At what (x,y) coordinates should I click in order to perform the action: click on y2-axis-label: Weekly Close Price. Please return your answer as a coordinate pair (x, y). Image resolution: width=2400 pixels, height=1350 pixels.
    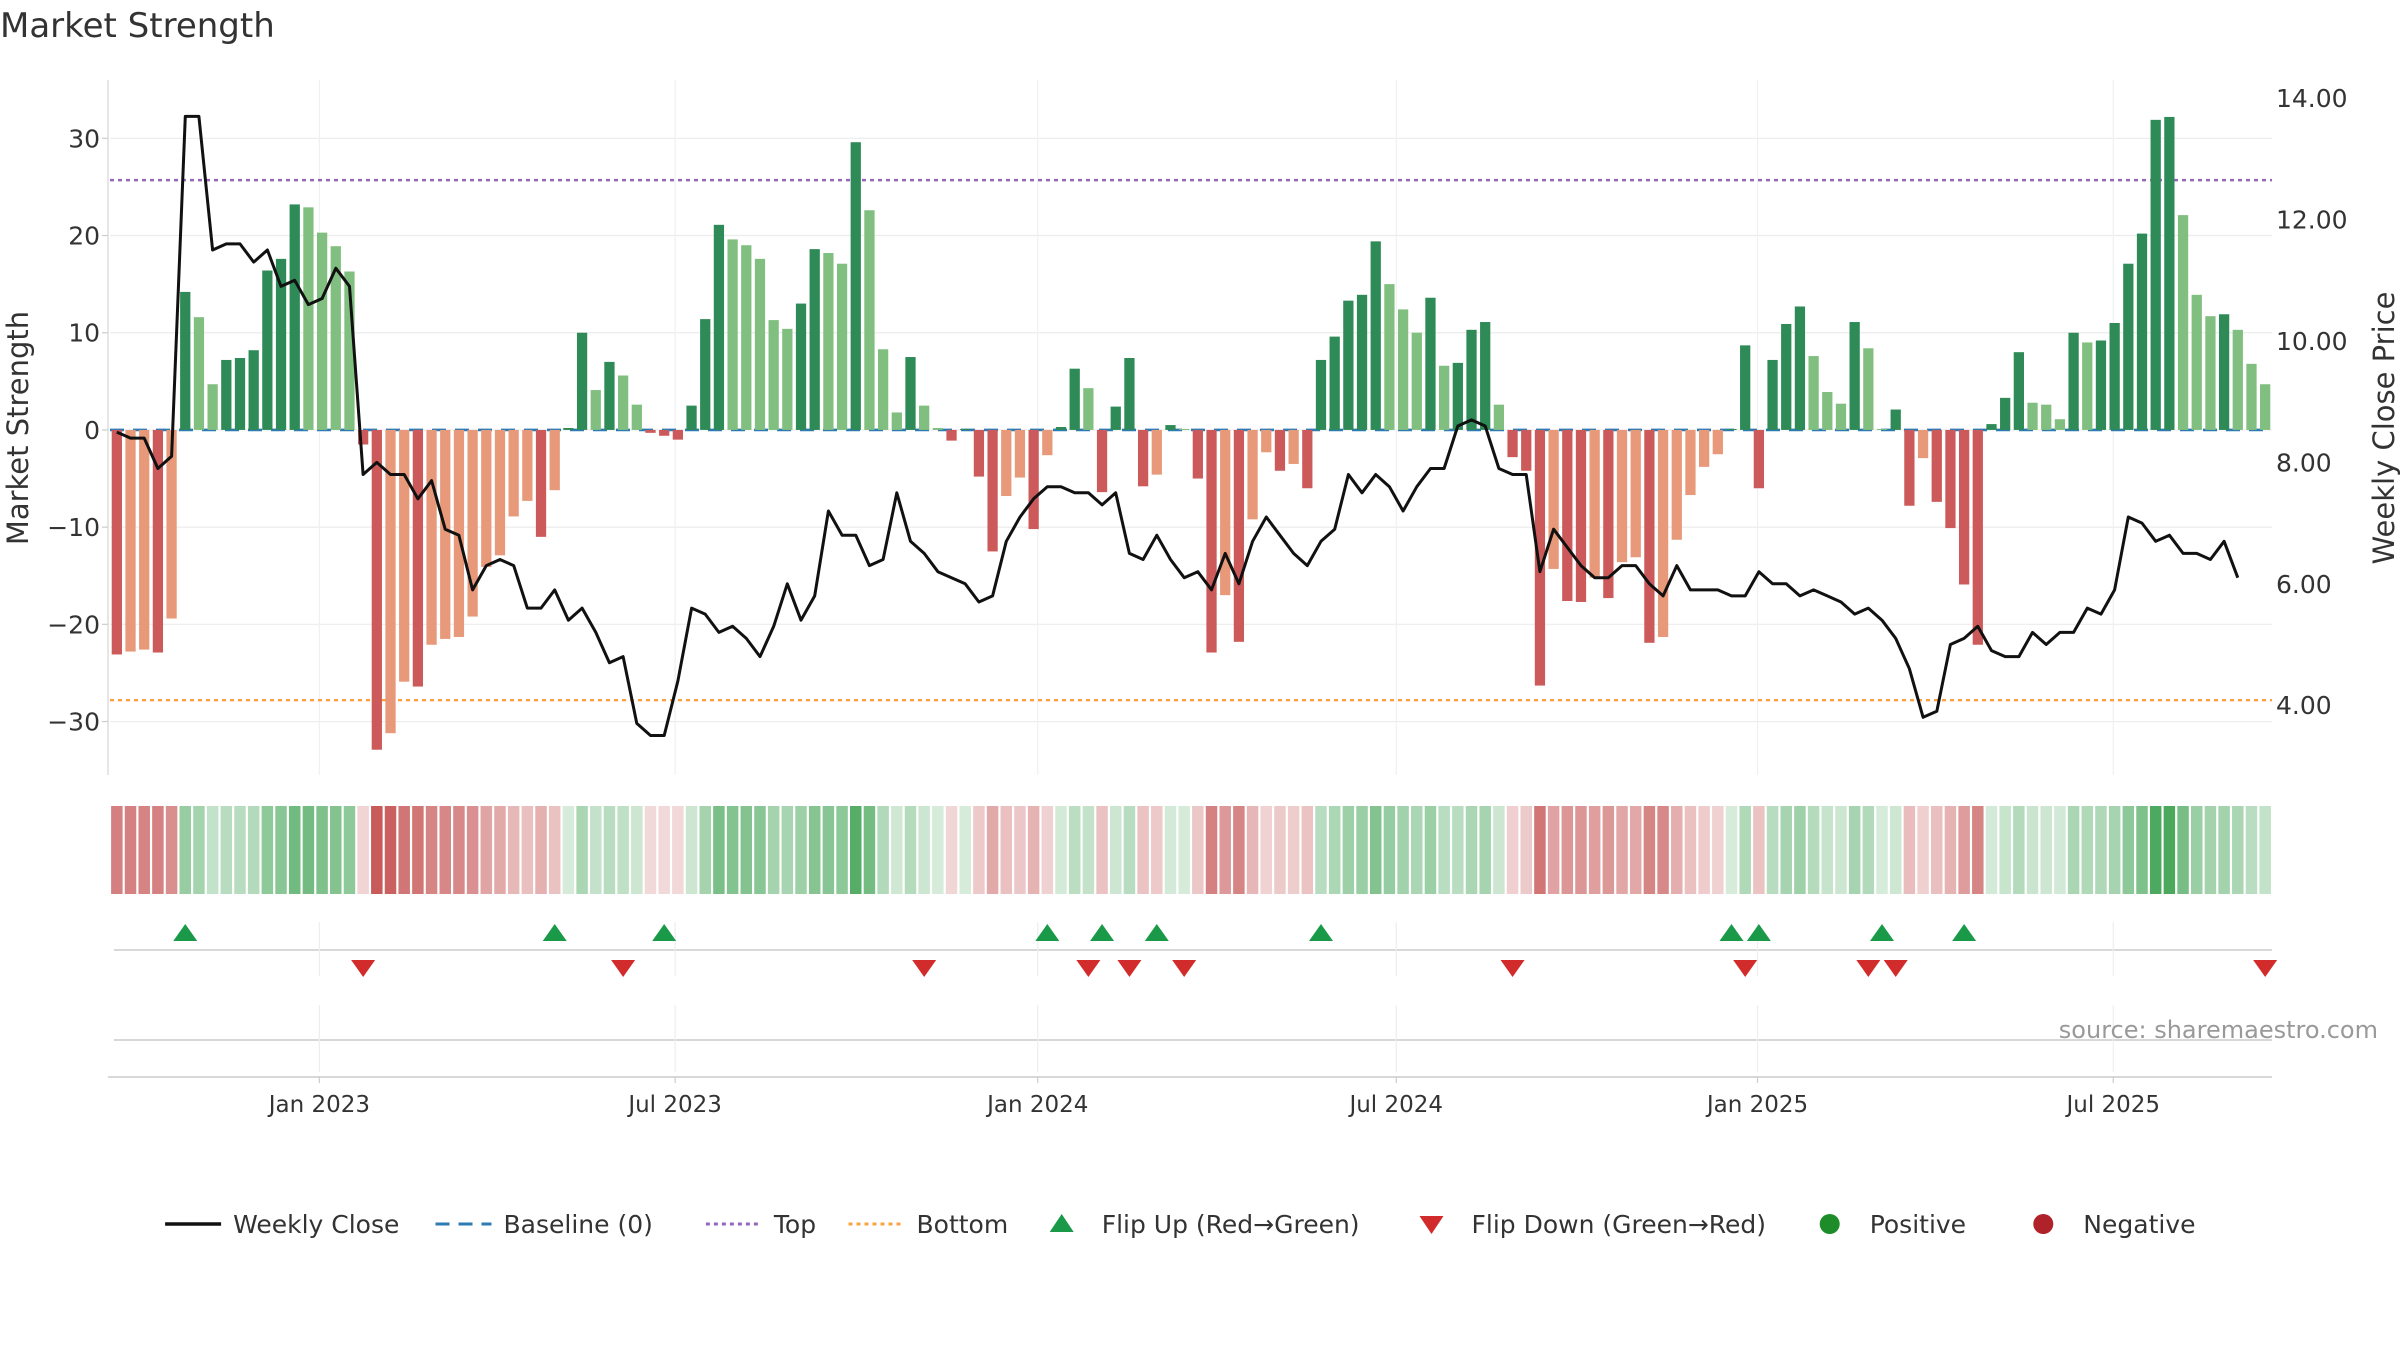
    Looking at the image, I should click on (2383, 428).